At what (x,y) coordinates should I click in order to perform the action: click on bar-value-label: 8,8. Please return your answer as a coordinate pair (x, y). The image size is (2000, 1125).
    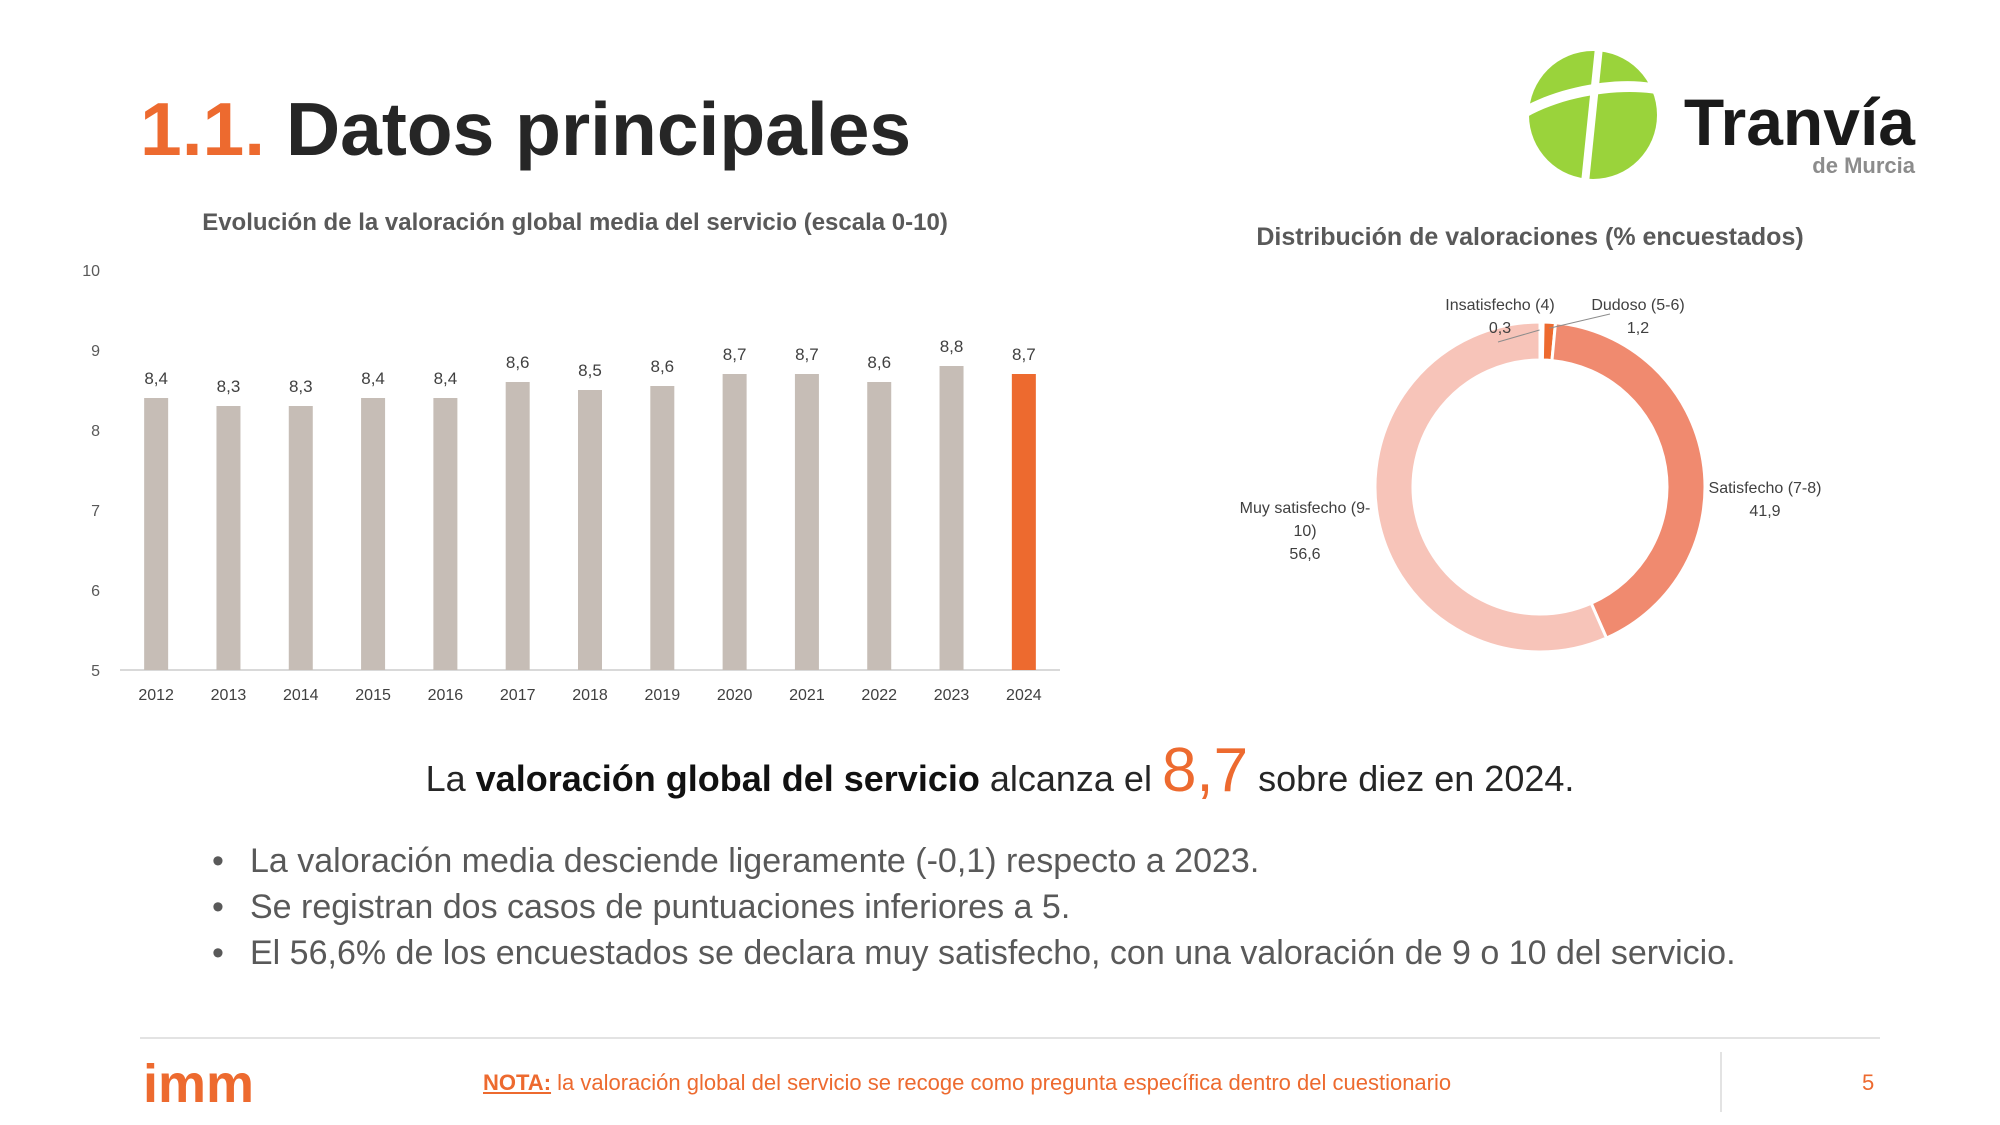
    Looking at the image, I should click on (952, 346).